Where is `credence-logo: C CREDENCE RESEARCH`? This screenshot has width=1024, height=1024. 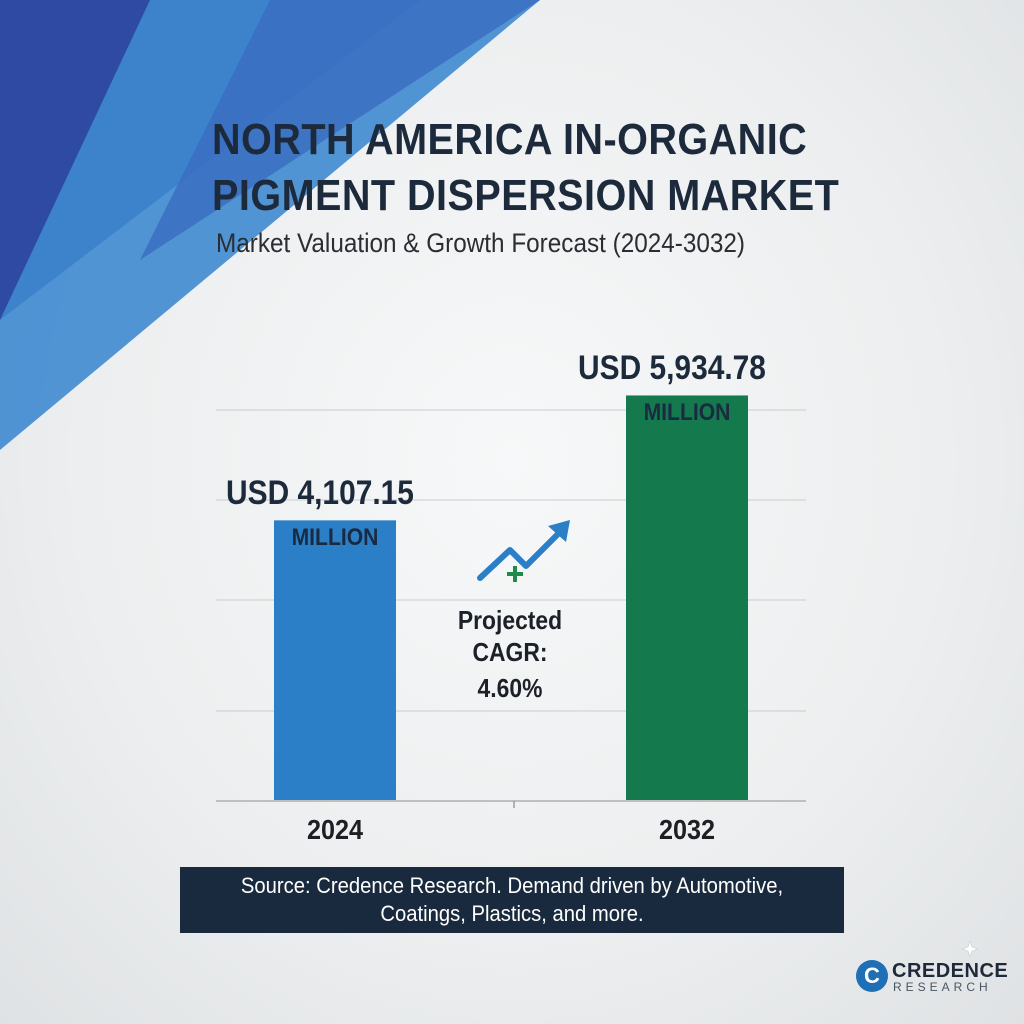
credence-logo: C CREDENCE RESEARCH is located at coordinates (932, 978).